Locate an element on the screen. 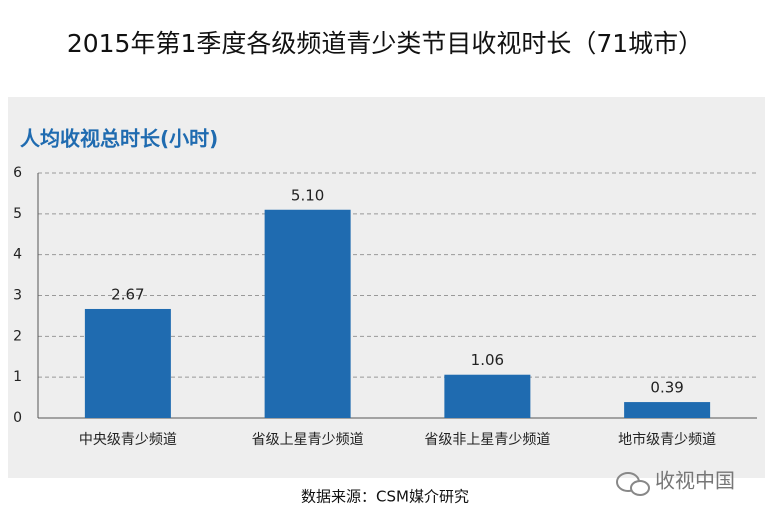  watermark-icon is located at coordinates (633, 484).